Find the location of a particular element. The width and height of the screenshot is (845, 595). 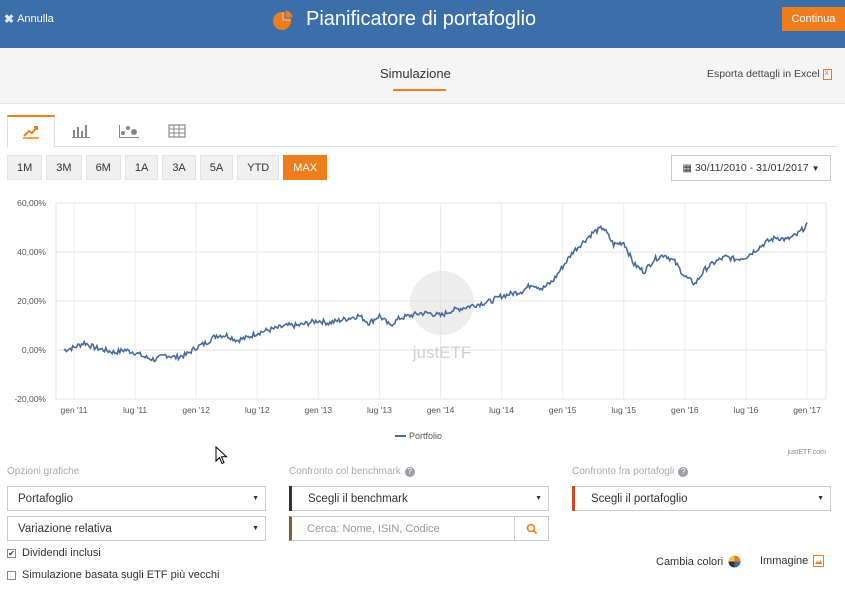

portfolio-select-value: Scegli il portafoglio is located at coordinates (639, 498).